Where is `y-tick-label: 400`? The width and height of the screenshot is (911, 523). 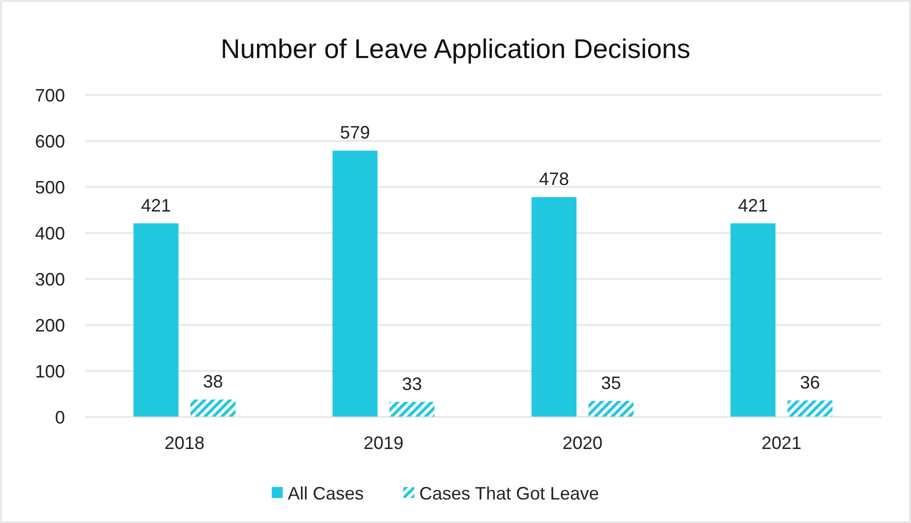
y-tick-label: 400 is located at coordinates (49, 233).